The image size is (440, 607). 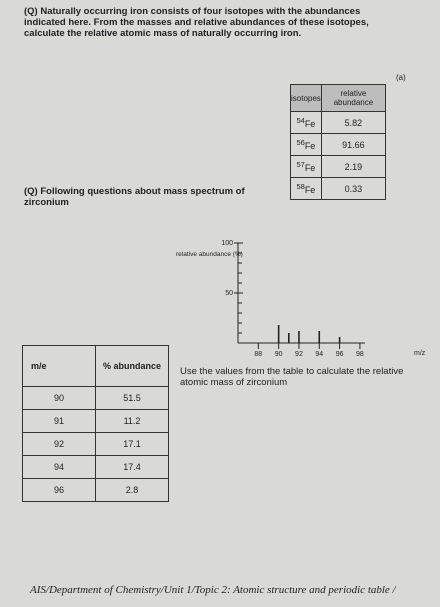 I want to click on x-label: m/z, so click(x=420, y=353).